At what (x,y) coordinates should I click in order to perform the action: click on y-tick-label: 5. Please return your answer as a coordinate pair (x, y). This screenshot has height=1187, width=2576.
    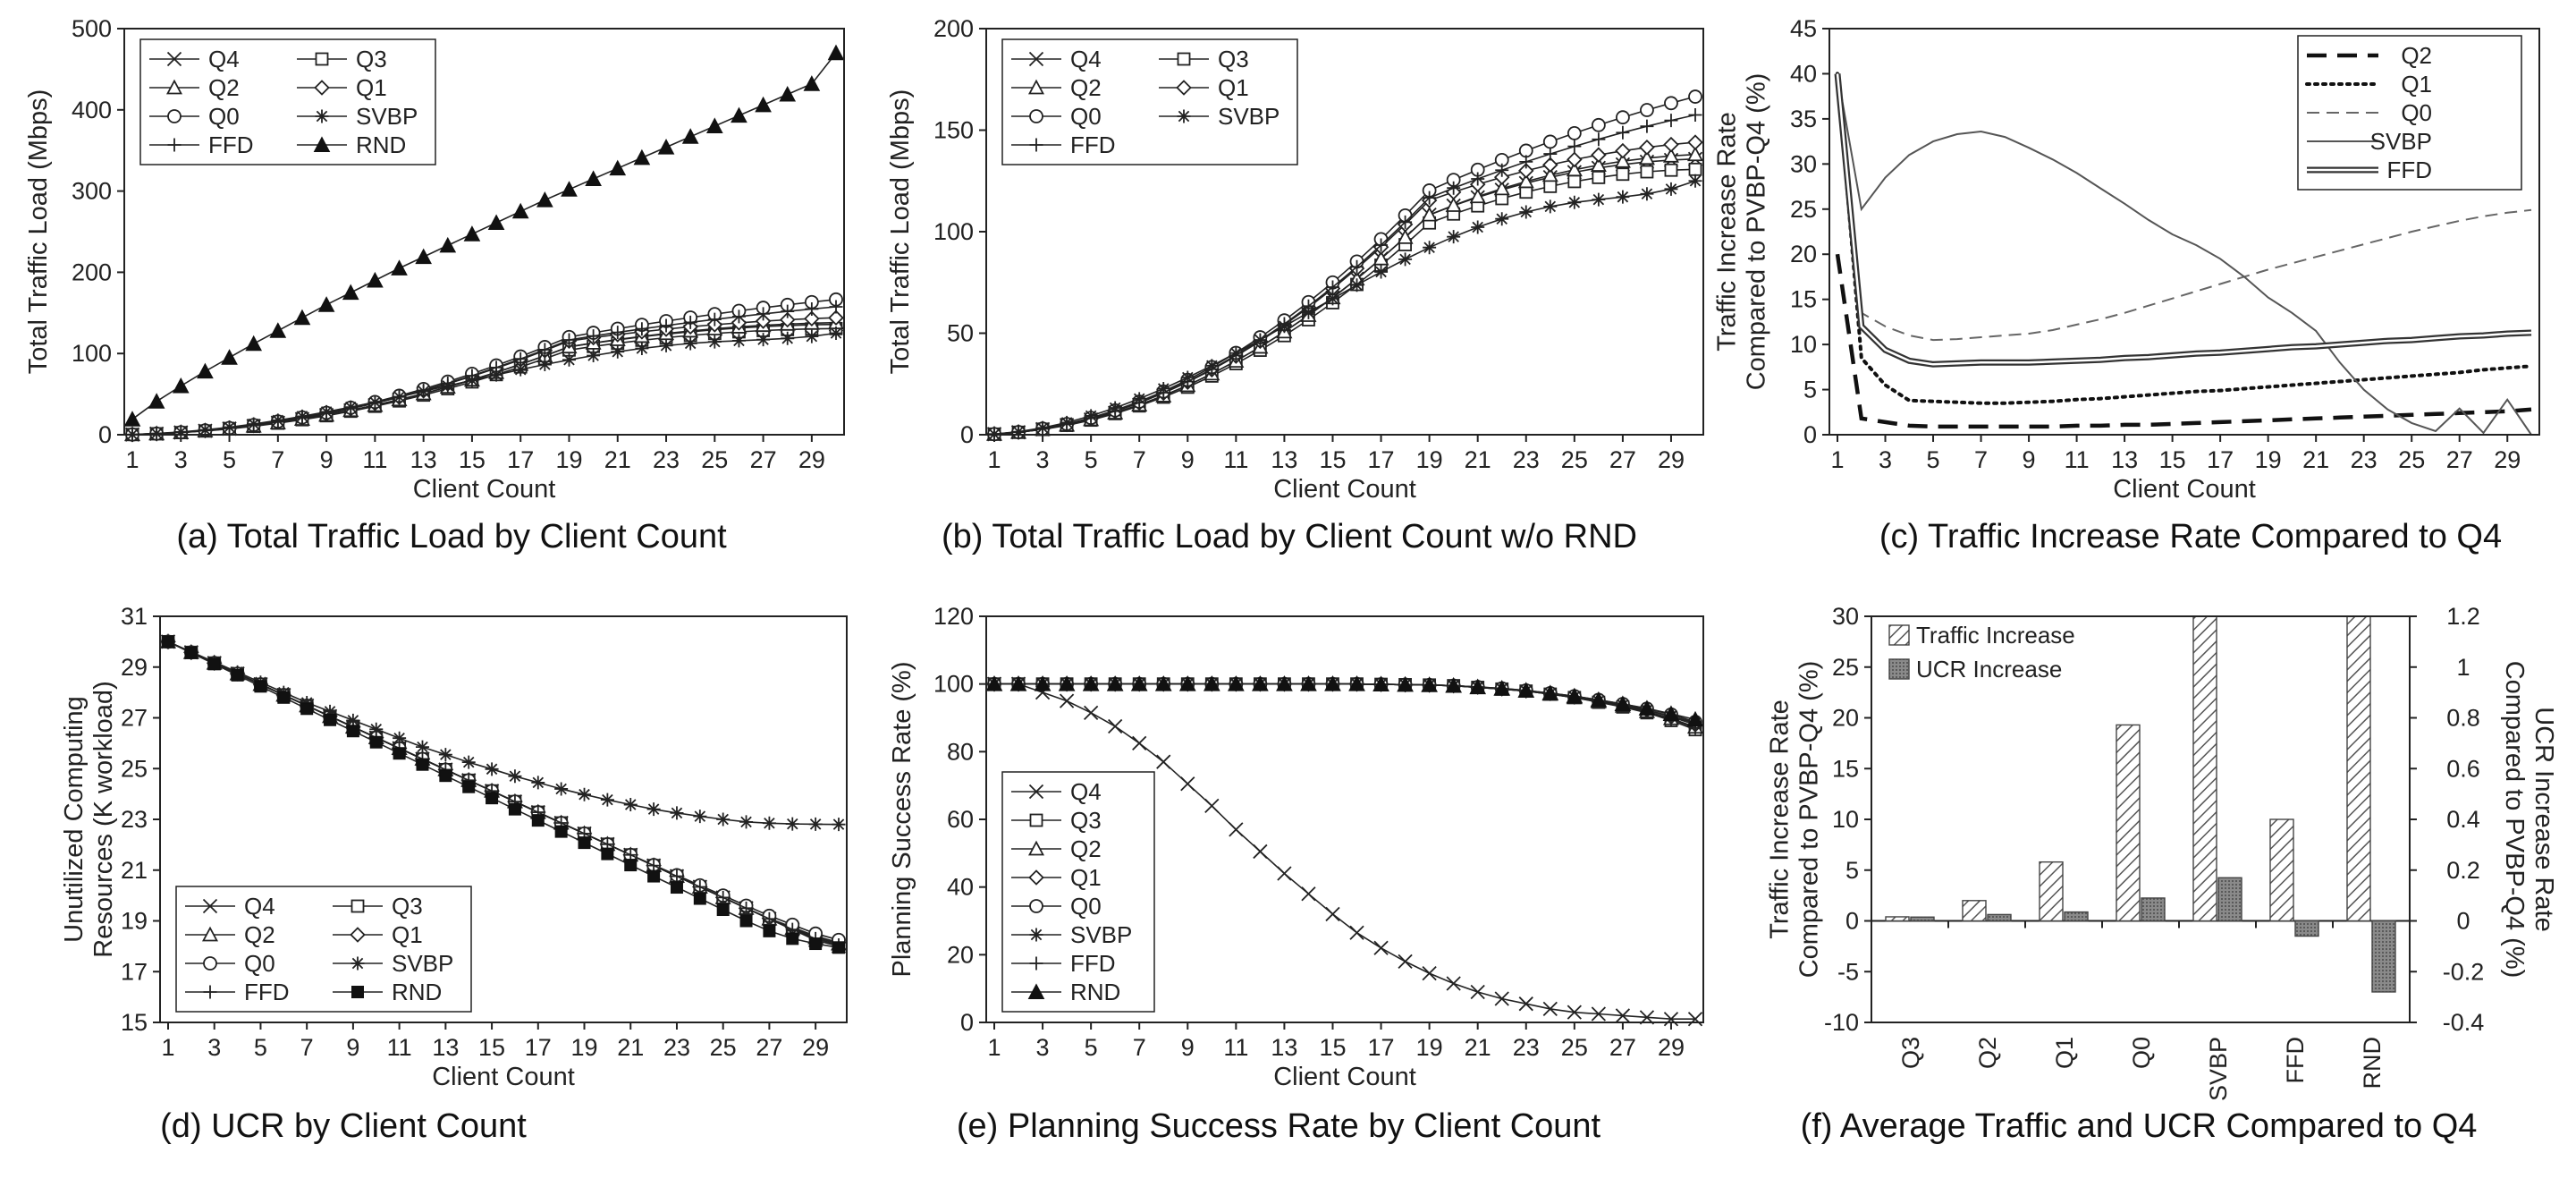
    Looking at the image, I should click on (1810, 390).